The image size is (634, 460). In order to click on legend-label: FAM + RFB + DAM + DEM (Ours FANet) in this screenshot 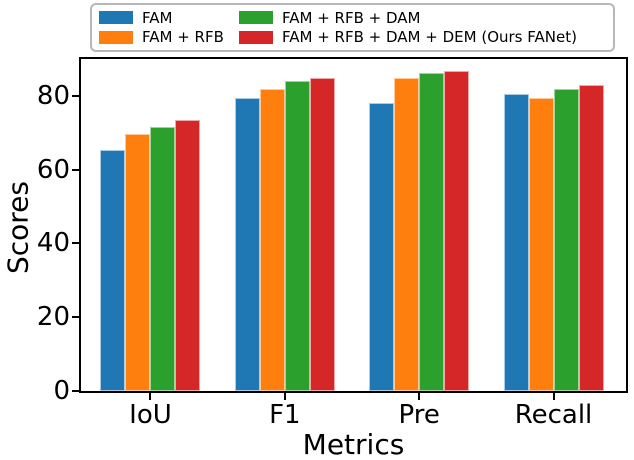, I will do `click(429, 37)`.